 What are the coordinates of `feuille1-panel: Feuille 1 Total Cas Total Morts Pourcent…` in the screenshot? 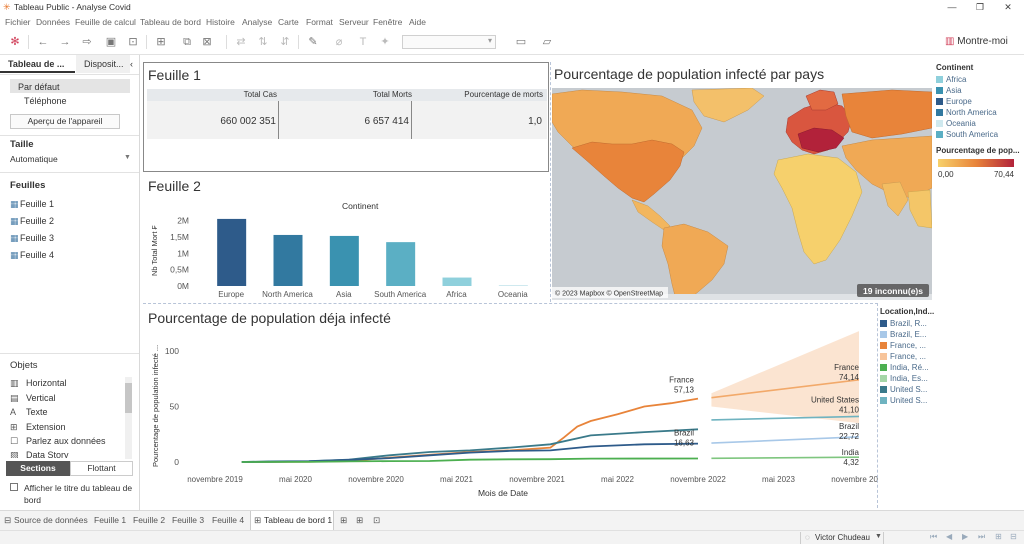 It's located at (346, 117).